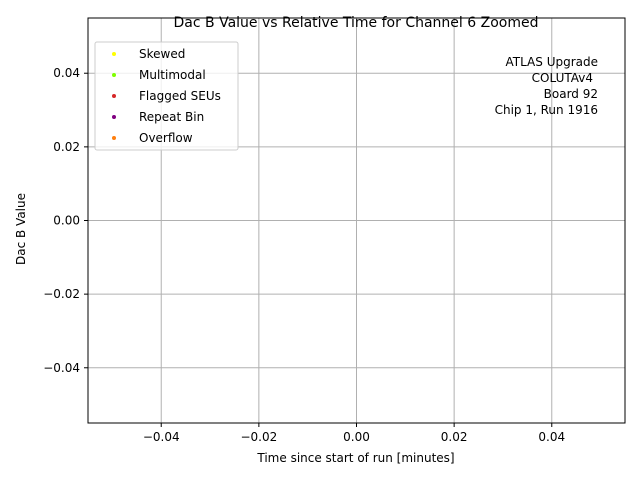 This screenshot has width=640, height=480. I want to click on x-tick-label: 0.02, so click(454, 437).